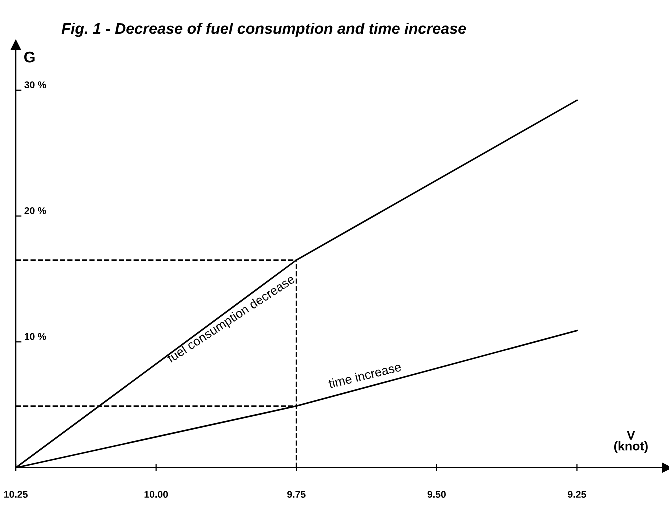 The height and width of the screenshot is (507, 669). Describe the element at coordinates (35, 210) in the screenshot. I see `y-tick-label: 20 %` at that location.